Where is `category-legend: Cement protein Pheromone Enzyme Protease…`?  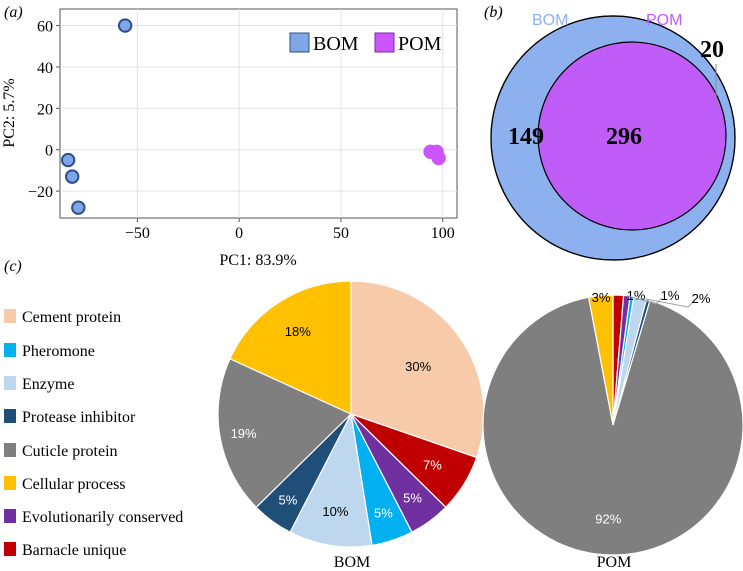
category-legend: Cement protein Pheromone Enzyme Protease… is located at coordinates (93, 434).